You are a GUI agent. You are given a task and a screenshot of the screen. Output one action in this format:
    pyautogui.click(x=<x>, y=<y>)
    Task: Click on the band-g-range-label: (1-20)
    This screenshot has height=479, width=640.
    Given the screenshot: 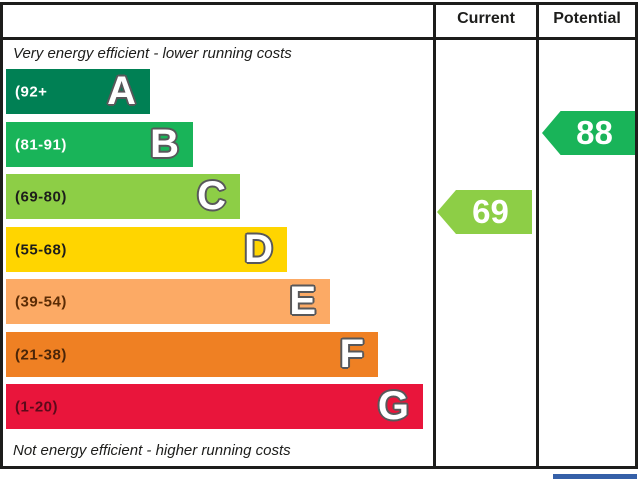 What is the action you would take?
    pyautogui.click(x=37, y=406)
    